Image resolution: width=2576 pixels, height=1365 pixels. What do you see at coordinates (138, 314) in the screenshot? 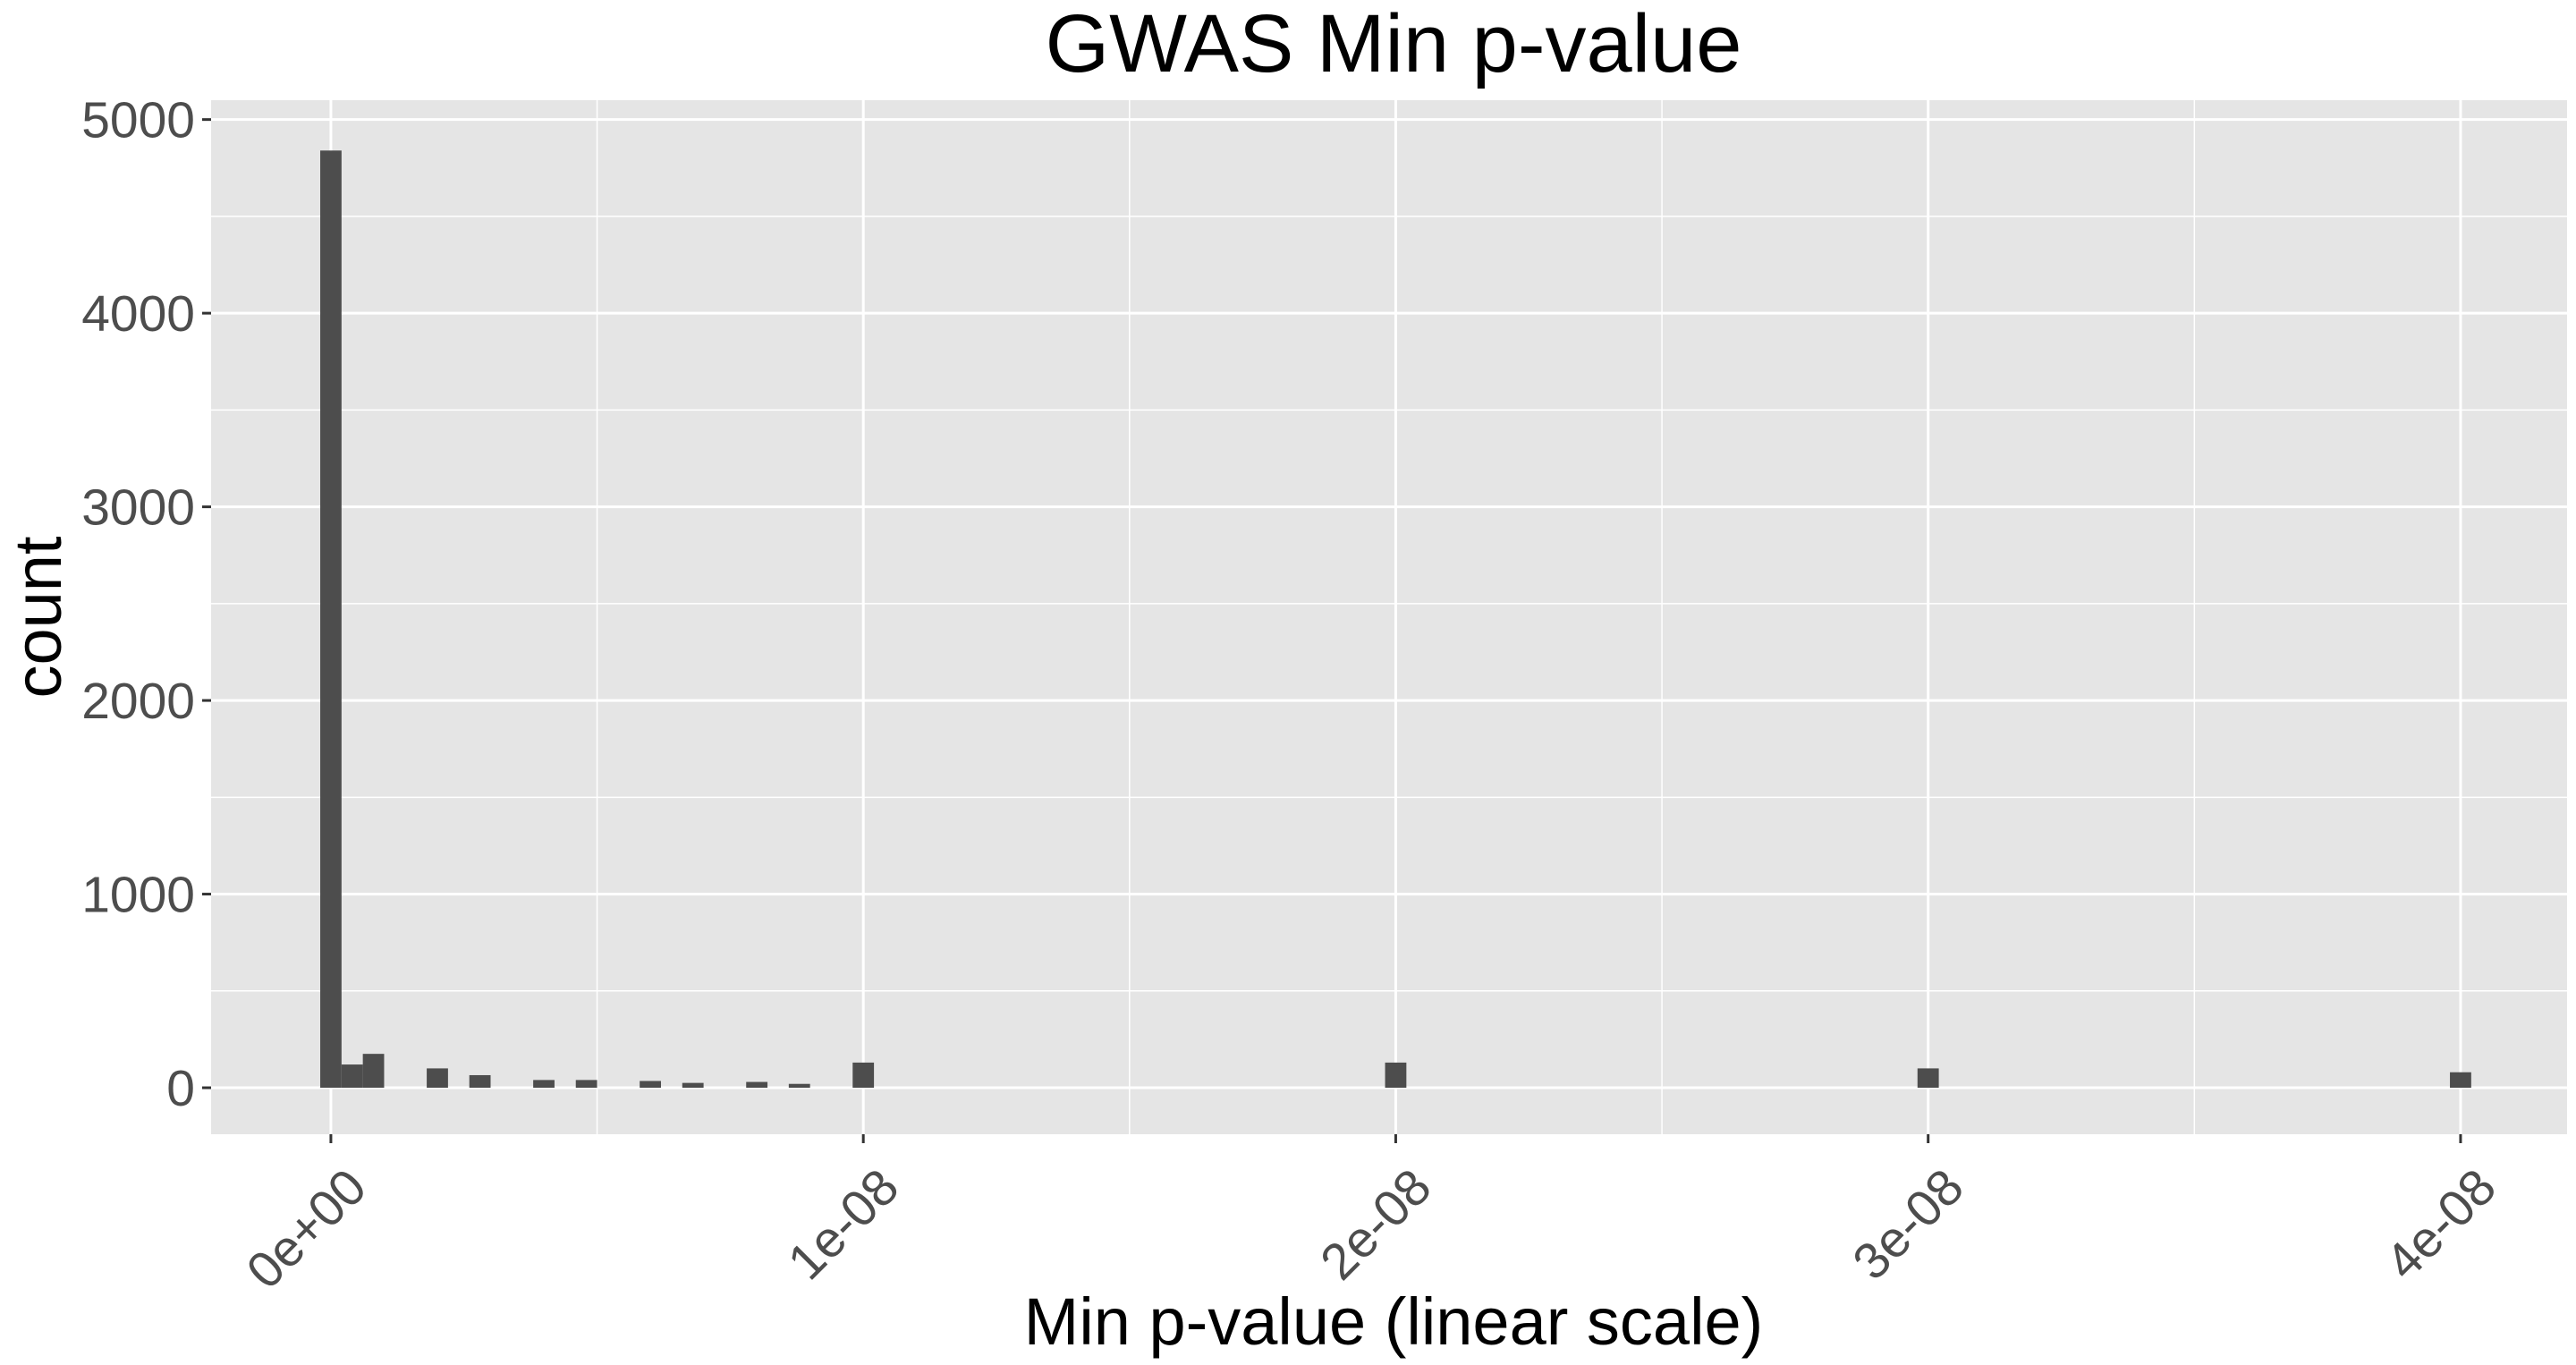
I see `y-tick-label: 4000` at bounding box center [138, 314].